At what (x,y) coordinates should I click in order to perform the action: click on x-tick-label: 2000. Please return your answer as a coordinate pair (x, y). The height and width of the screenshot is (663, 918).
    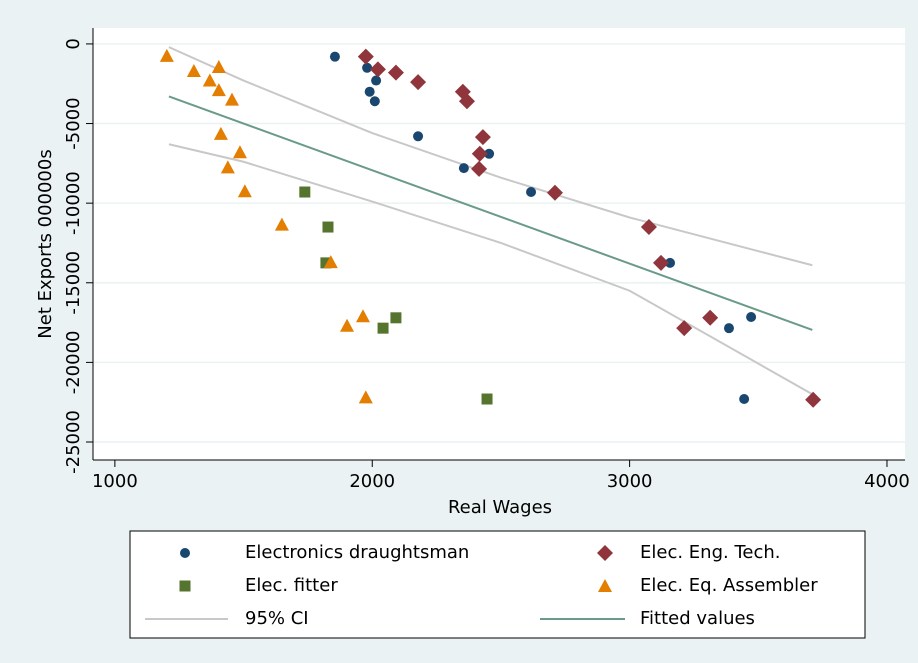
    Looking at the image, I should click on (372, 481).